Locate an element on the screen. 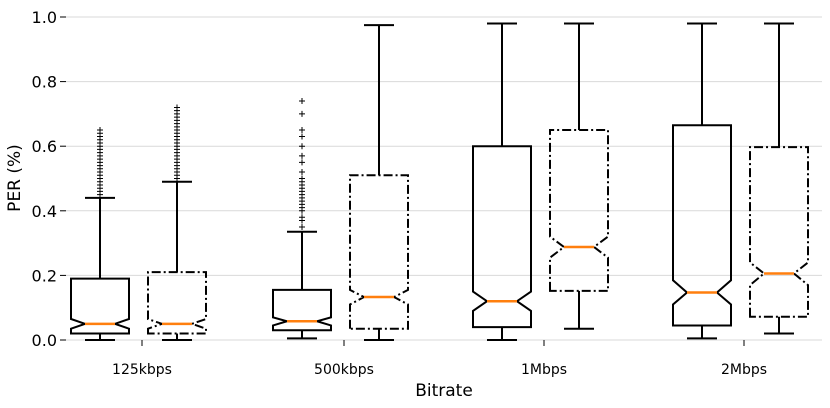 The image size is (830, 408). y-tick-label: 0.6 is located at coordinates (44, 146).